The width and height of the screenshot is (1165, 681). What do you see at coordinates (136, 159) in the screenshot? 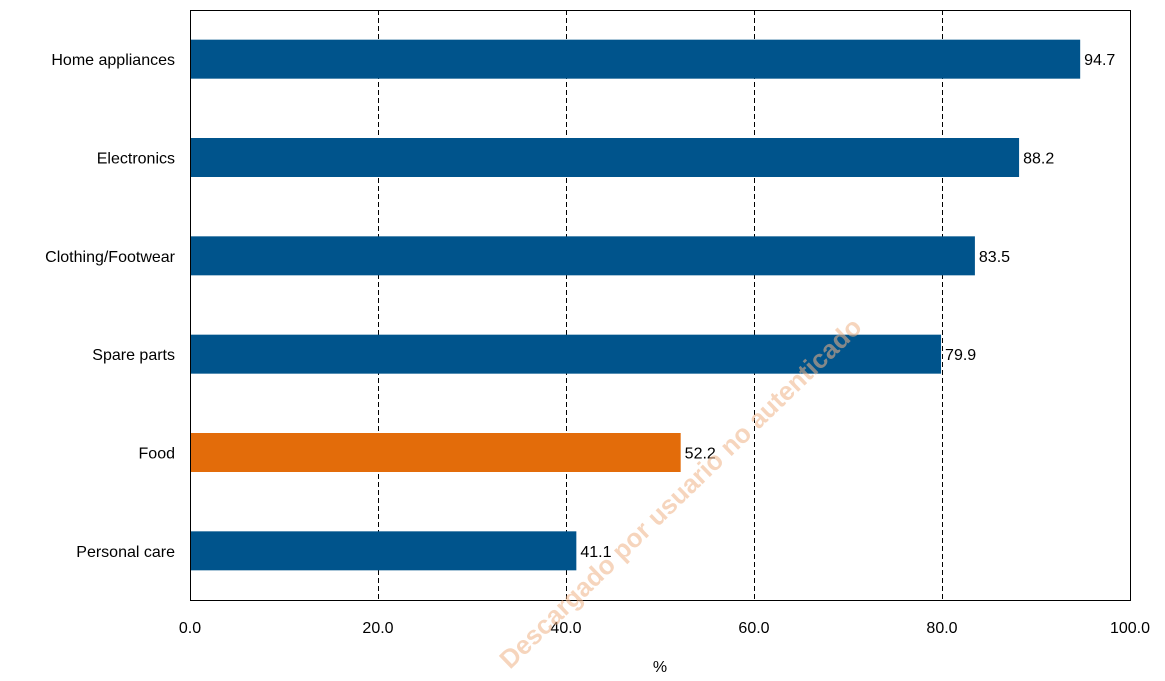
I see `category-label: Electronics` at bounding box center [136, 159].